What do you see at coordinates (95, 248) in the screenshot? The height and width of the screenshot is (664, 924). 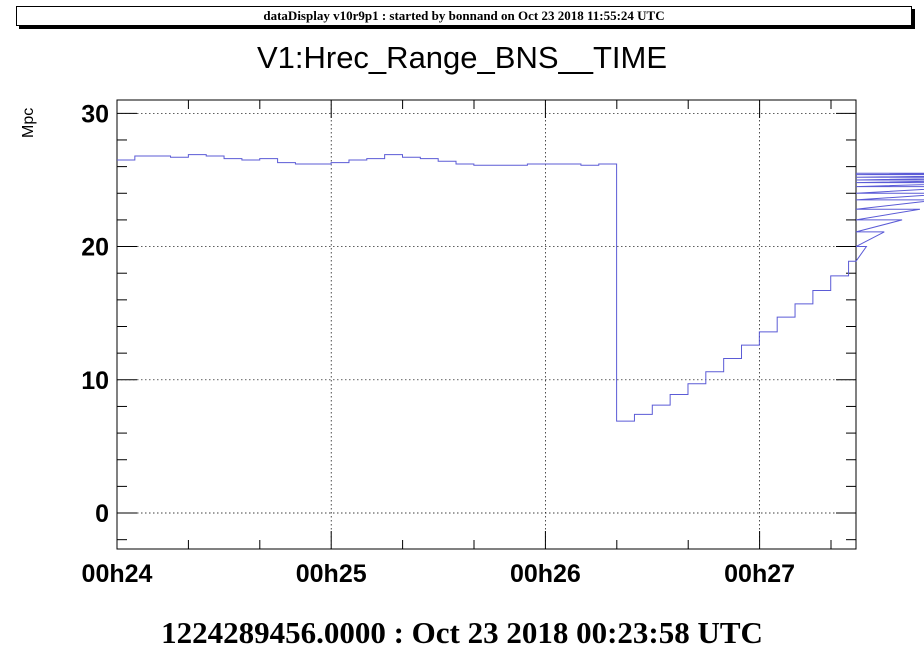 I see `y-tick-label: 20` at bounding box center [95, 248].